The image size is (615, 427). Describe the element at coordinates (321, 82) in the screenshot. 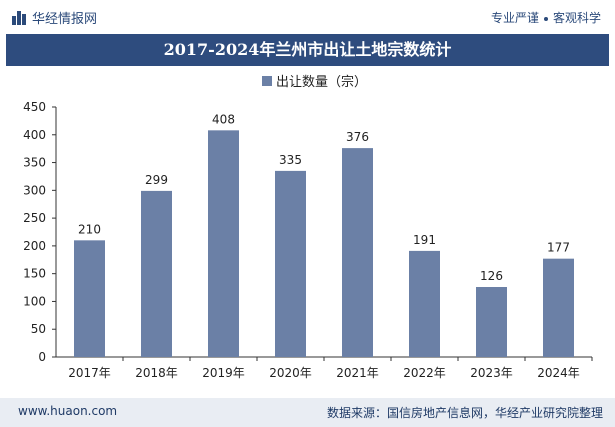

I see `legend-label: 出让数量（宗）` at that location.